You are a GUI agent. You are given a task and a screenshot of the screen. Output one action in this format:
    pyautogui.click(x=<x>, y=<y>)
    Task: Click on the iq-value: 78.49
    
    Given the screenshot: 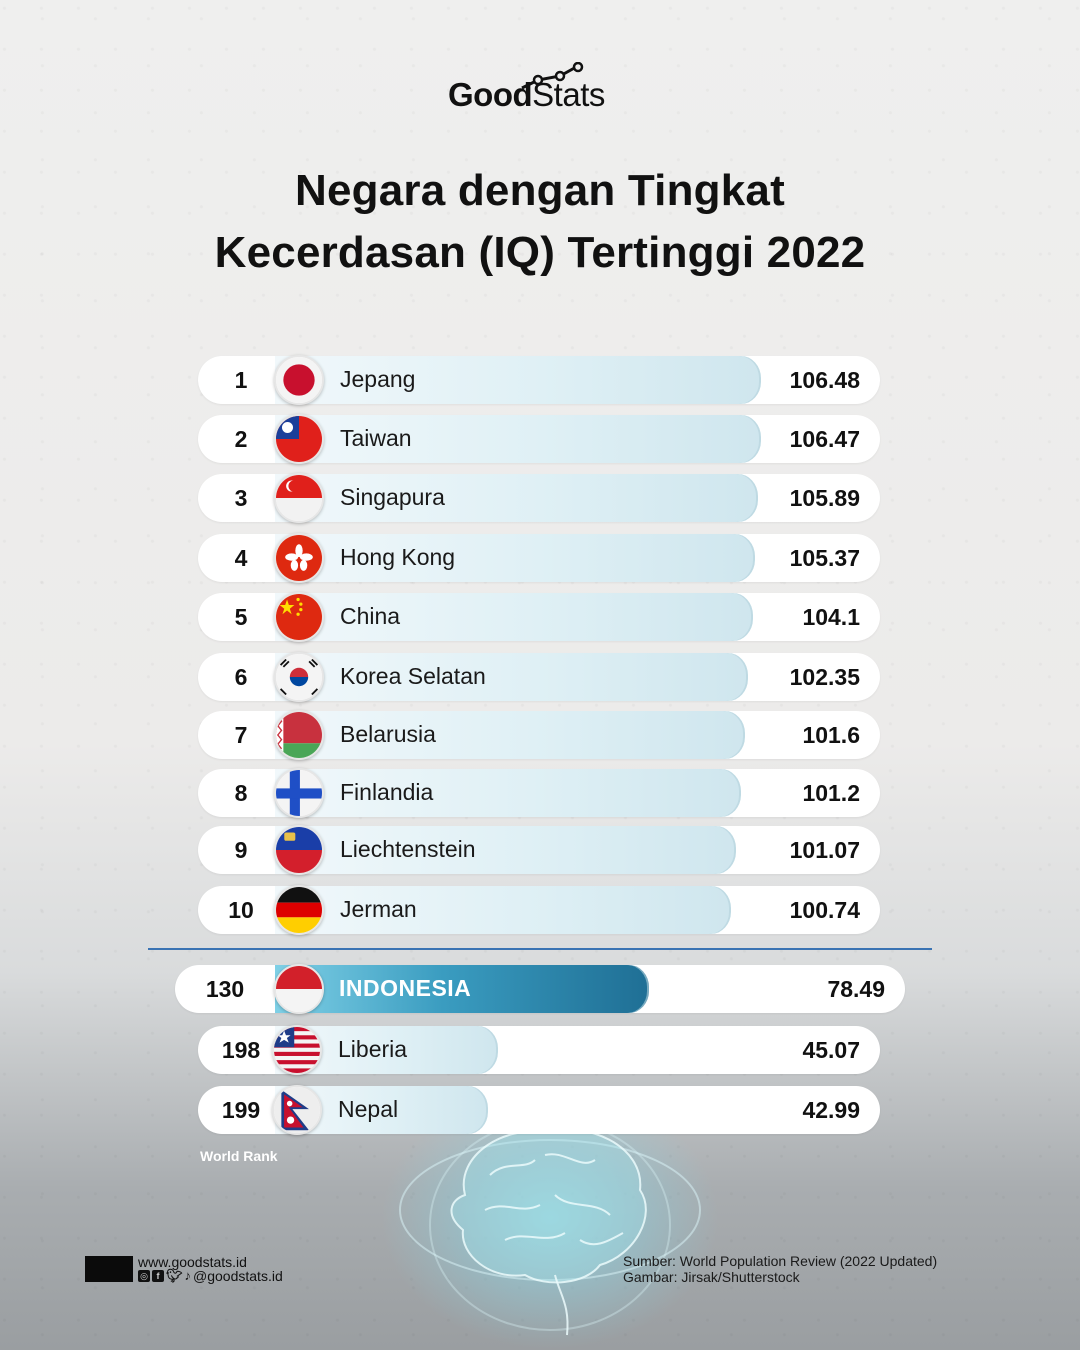 What is the action you would take?
    pyautogui.click(x=856, y=989)
    